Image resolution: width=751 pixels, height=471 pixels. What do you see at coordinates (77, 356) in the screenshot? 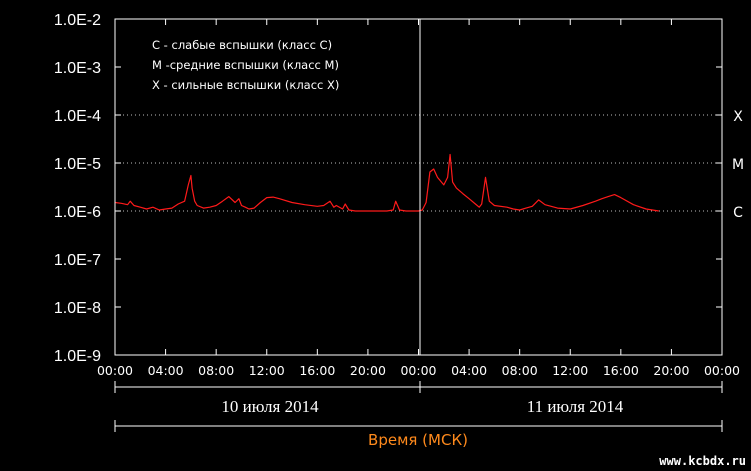
I see `y-tick-label: 1.0E-9` at bounding box center [77, 356].